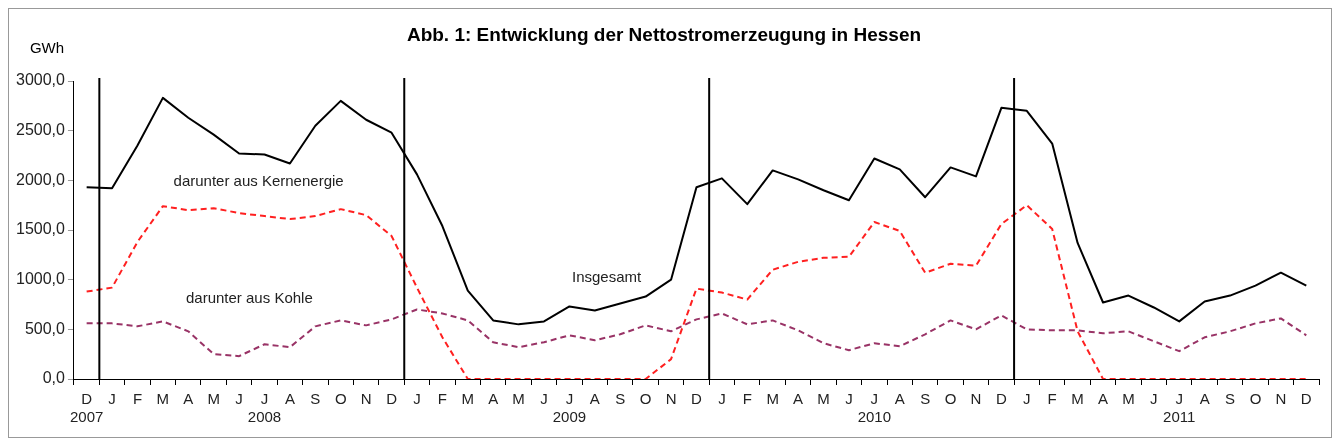  I want to click on x-tick-label: J 2011, so click(1179, 408).